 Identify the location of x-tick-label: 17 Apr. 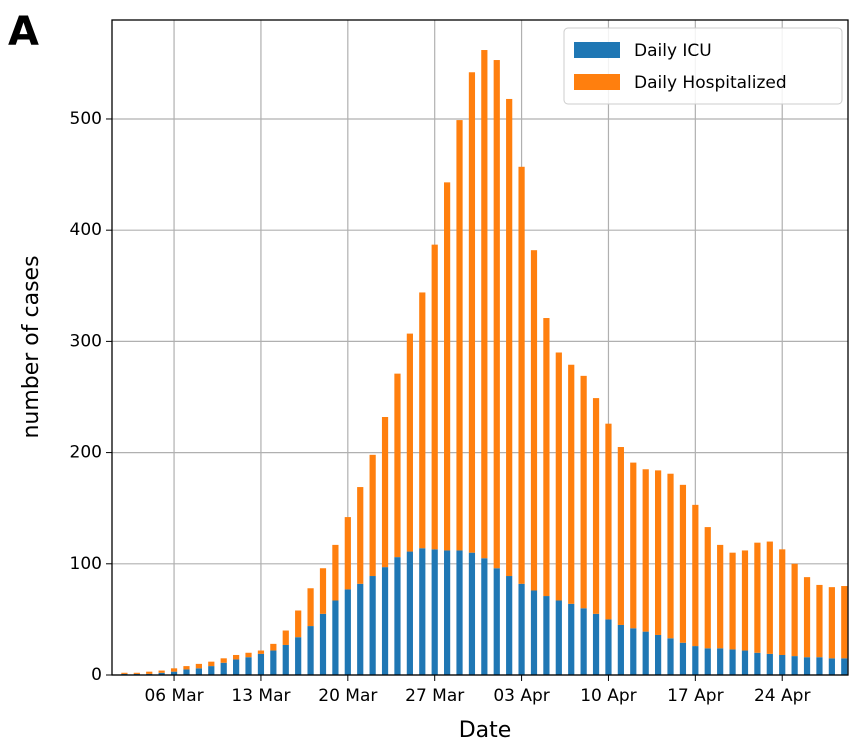
(695, 696).